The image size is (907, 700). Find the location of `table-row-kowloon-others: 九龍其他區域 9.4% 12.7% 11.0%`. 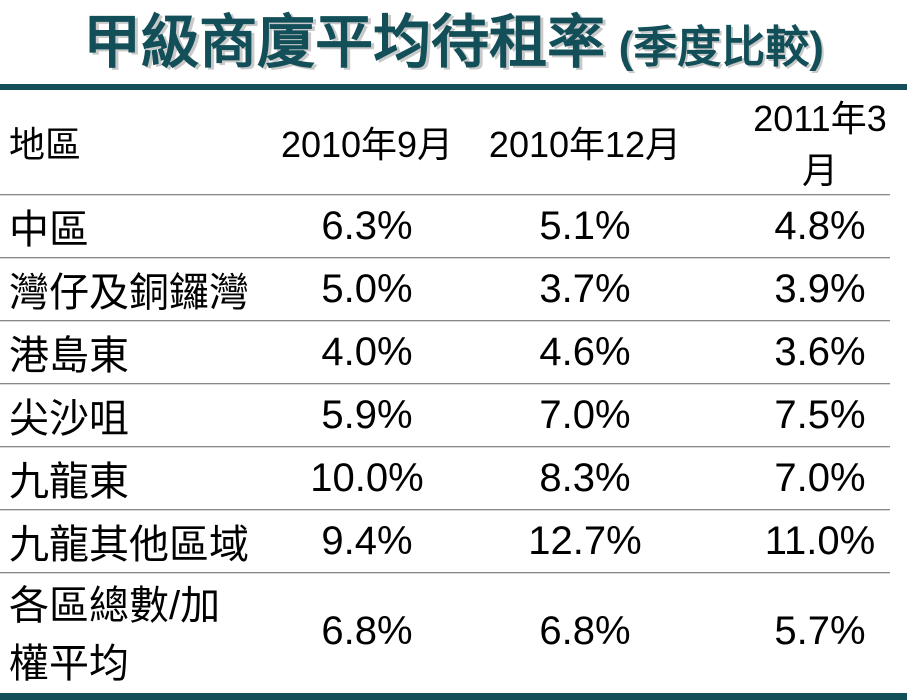

table-row-kowloon-others: 九龍其他區域 9.4% 12.7% 11.0% is located at coordinates (445, 541).